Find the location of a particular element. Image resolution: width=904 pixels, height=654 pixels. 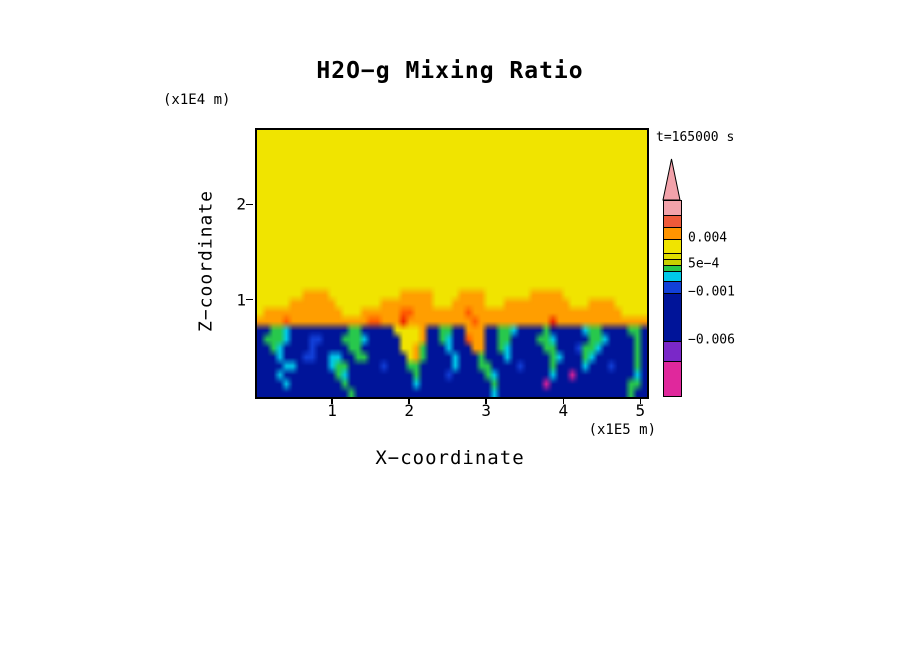

colorbar-arrow-tip is located at coordinates (671, 179).